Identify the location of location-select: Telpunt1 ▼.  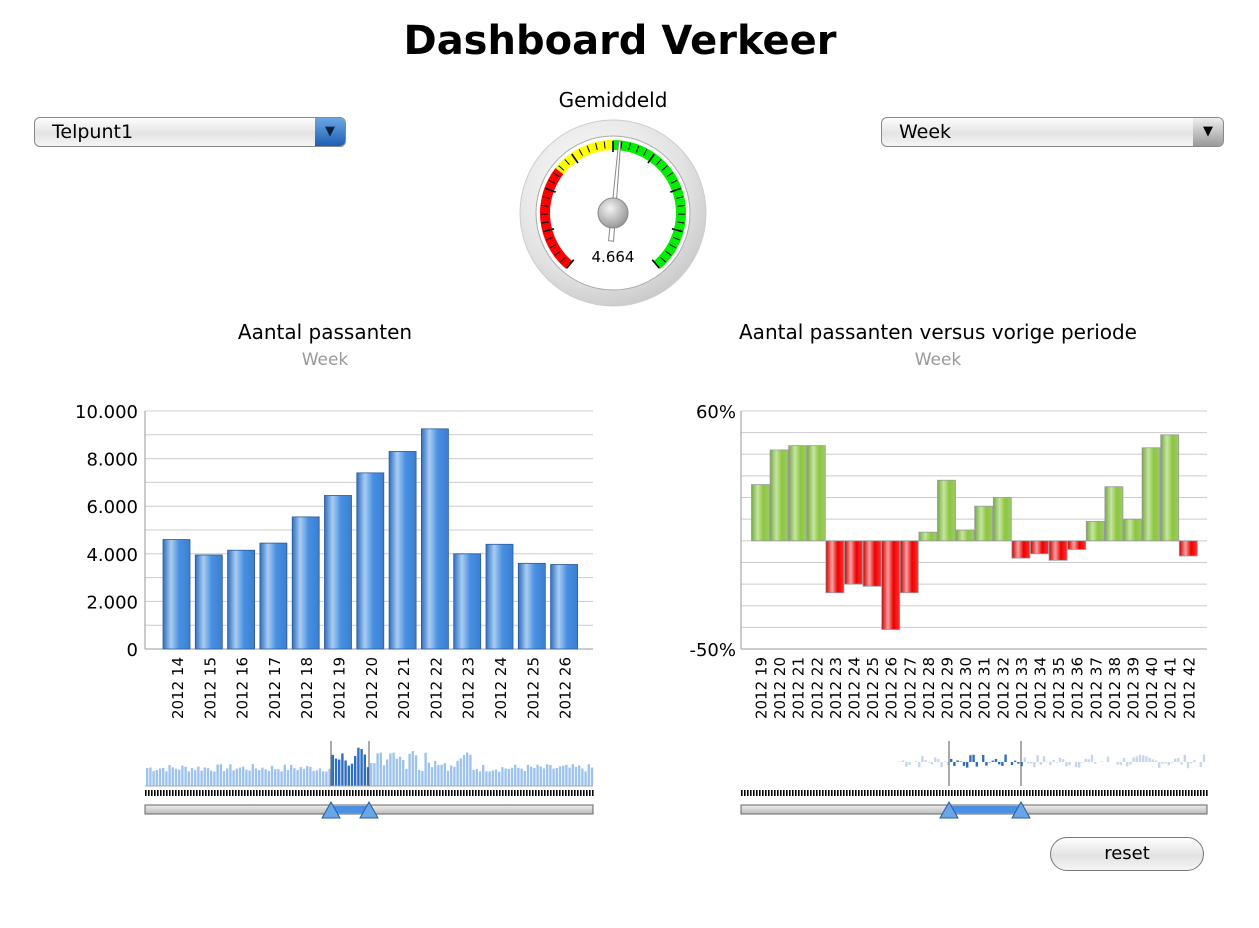
(190, 132).